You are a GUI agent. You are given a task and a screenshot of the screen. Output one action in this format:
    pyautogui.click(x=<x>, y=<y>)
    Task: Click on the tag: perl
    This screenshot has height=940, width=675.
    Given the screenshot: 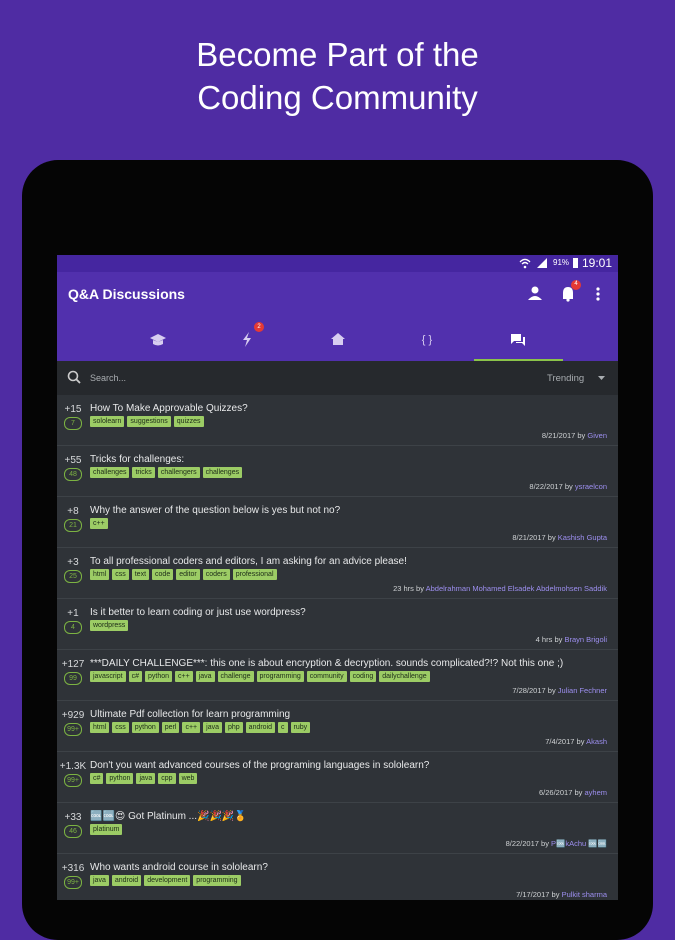 What is the action you would take?
    pyautogui.click(x=170, y=727)
    